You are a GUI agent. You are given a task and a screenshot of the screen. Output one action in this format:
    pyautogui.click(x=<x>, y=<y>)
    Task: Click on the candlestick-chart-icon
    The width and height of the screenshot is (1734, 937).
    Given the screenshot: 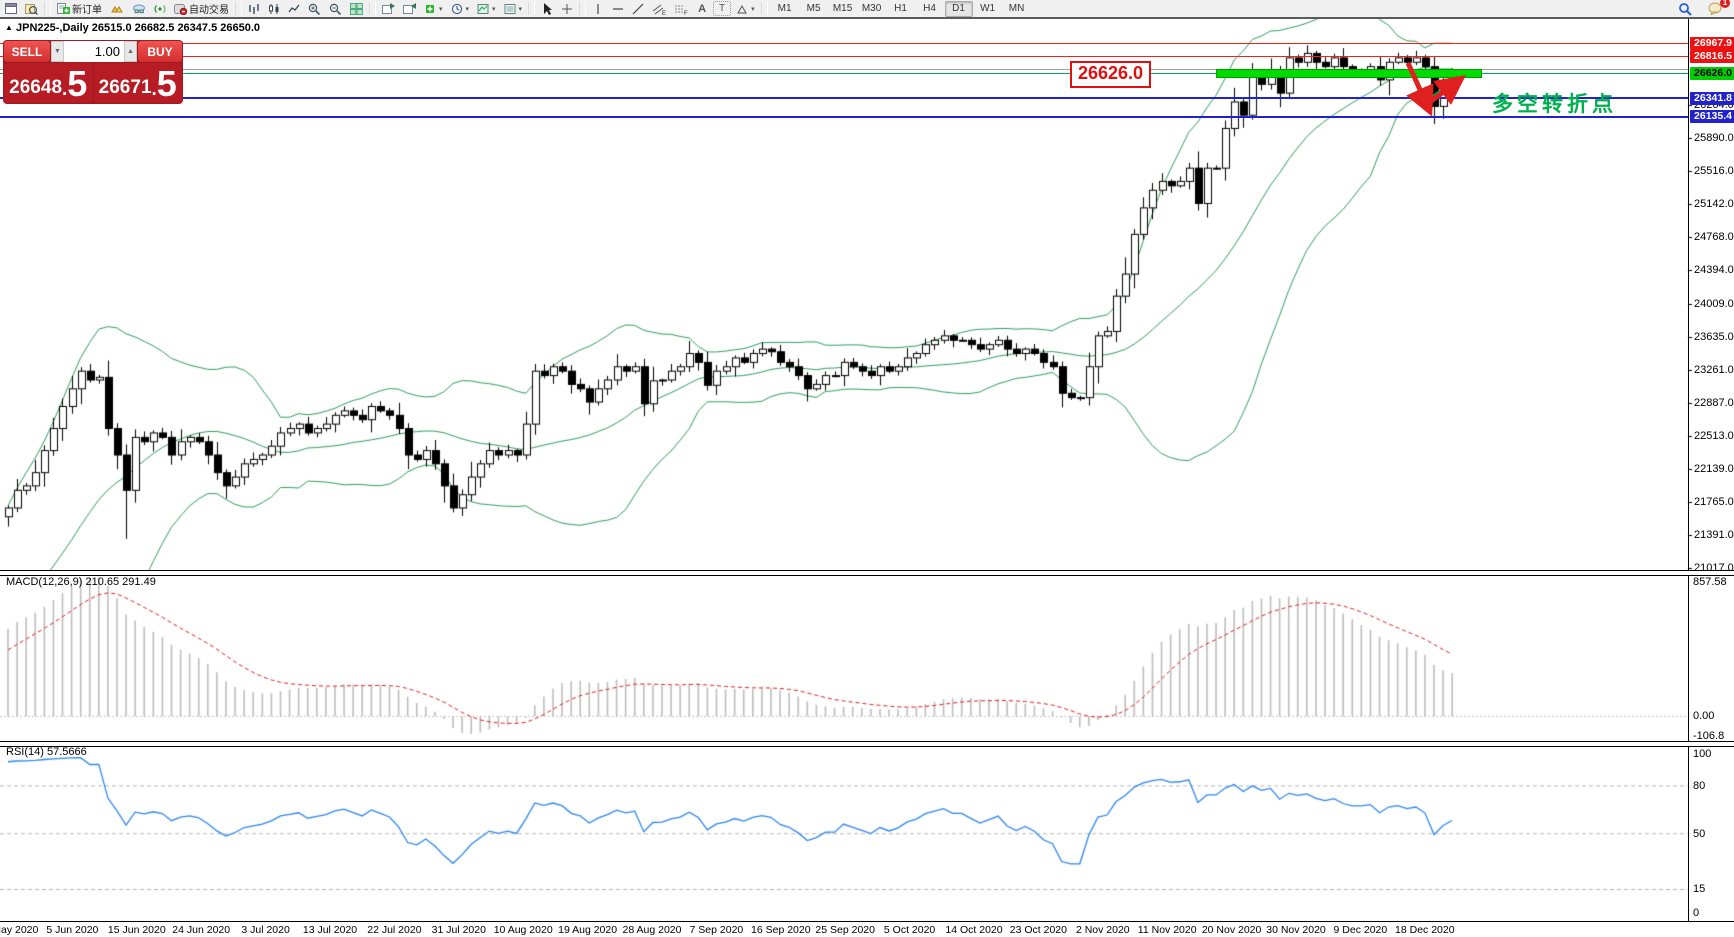 What is the action you would take?
    pyautogui.click(x=274, y=8)
    